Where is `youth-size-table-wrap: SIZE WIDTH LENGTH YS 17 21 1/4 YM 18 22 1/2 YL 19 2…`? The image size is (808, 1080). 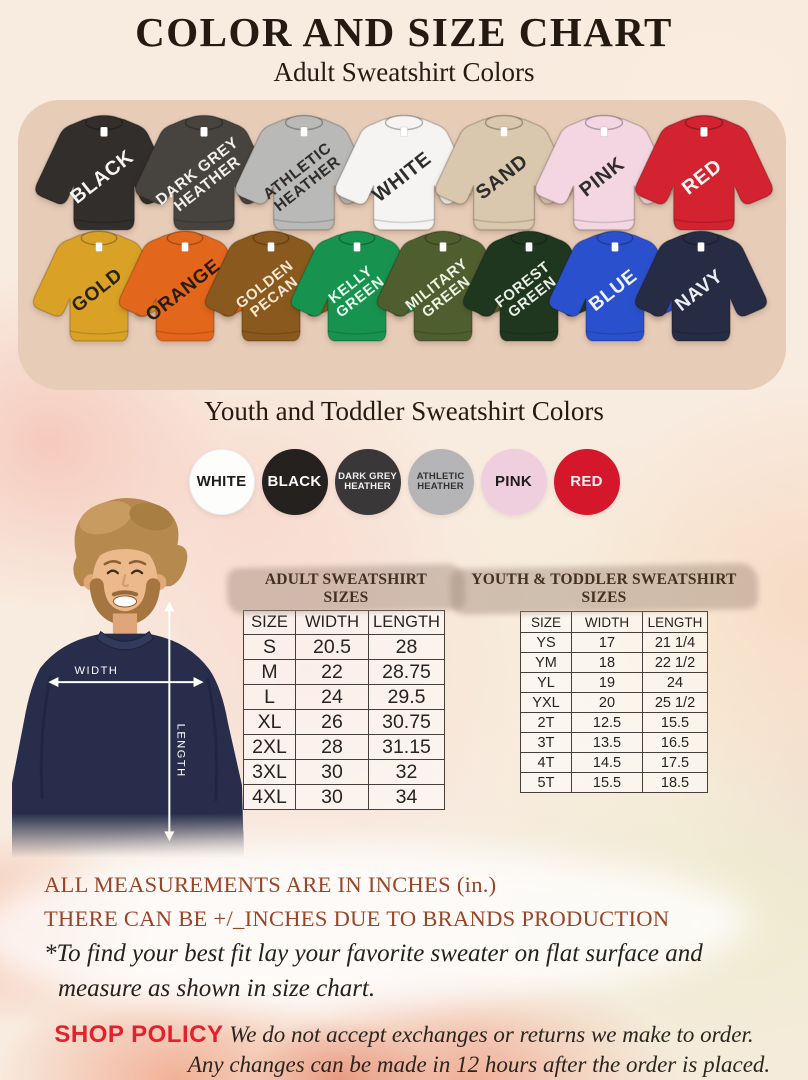 youth-size-table-wrap: SIZE WIDTH LENGTH YS 17 21 1/4 YM 18 22 1/2 YL 19 2… is located at coordinates (614, 702).